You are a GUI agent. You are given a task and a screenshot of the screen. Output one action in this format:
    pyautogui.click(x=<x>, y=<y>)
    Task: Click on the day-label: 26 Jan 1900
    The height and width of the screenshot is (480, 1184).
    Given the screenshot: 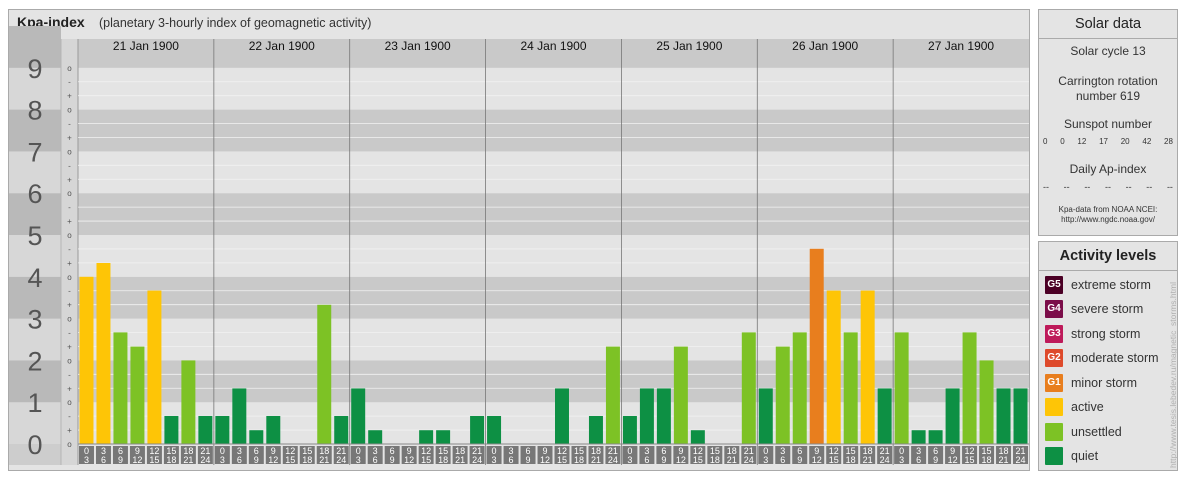 What is the action you would take?
    pyautogui.click(x=825, y=46)
    